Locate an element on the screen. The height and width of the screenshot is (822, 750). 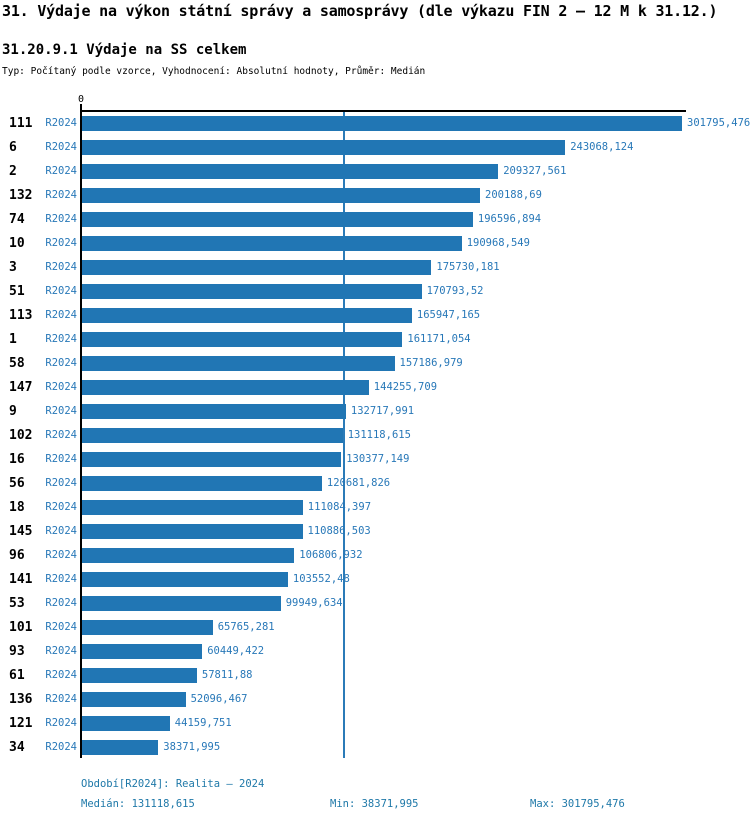
category-label: 147 is located at coordinates (21, 387).